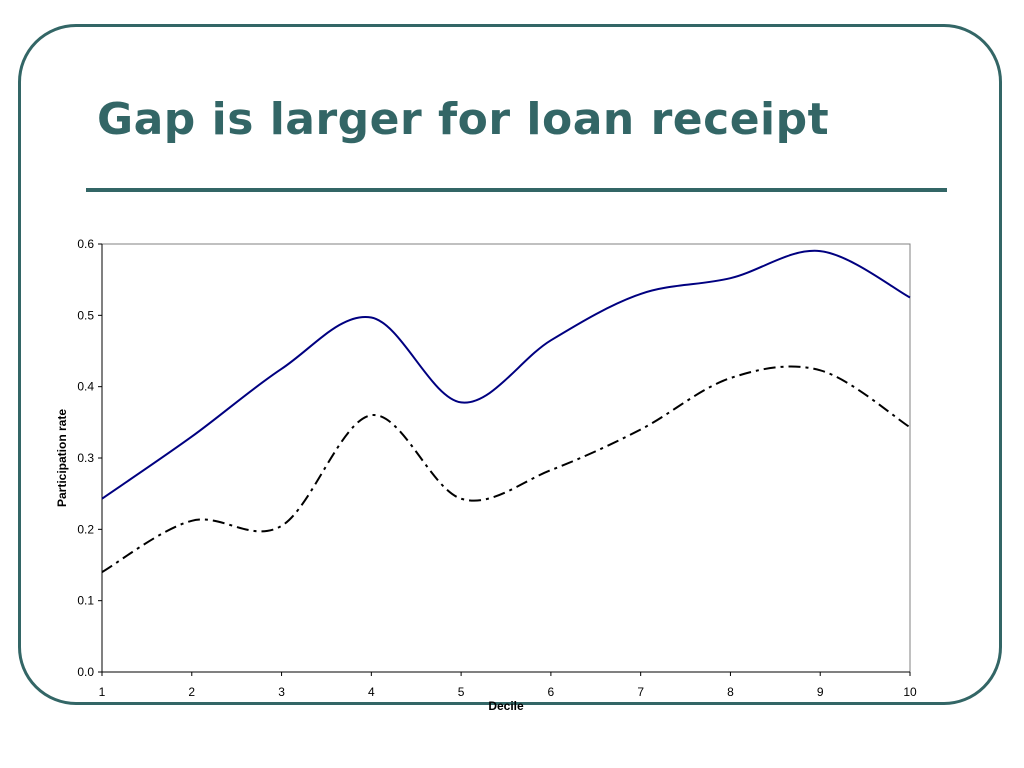 The image size is (1024, 768). I want to click on y-tick-label: 0.0, so click(85, 672).